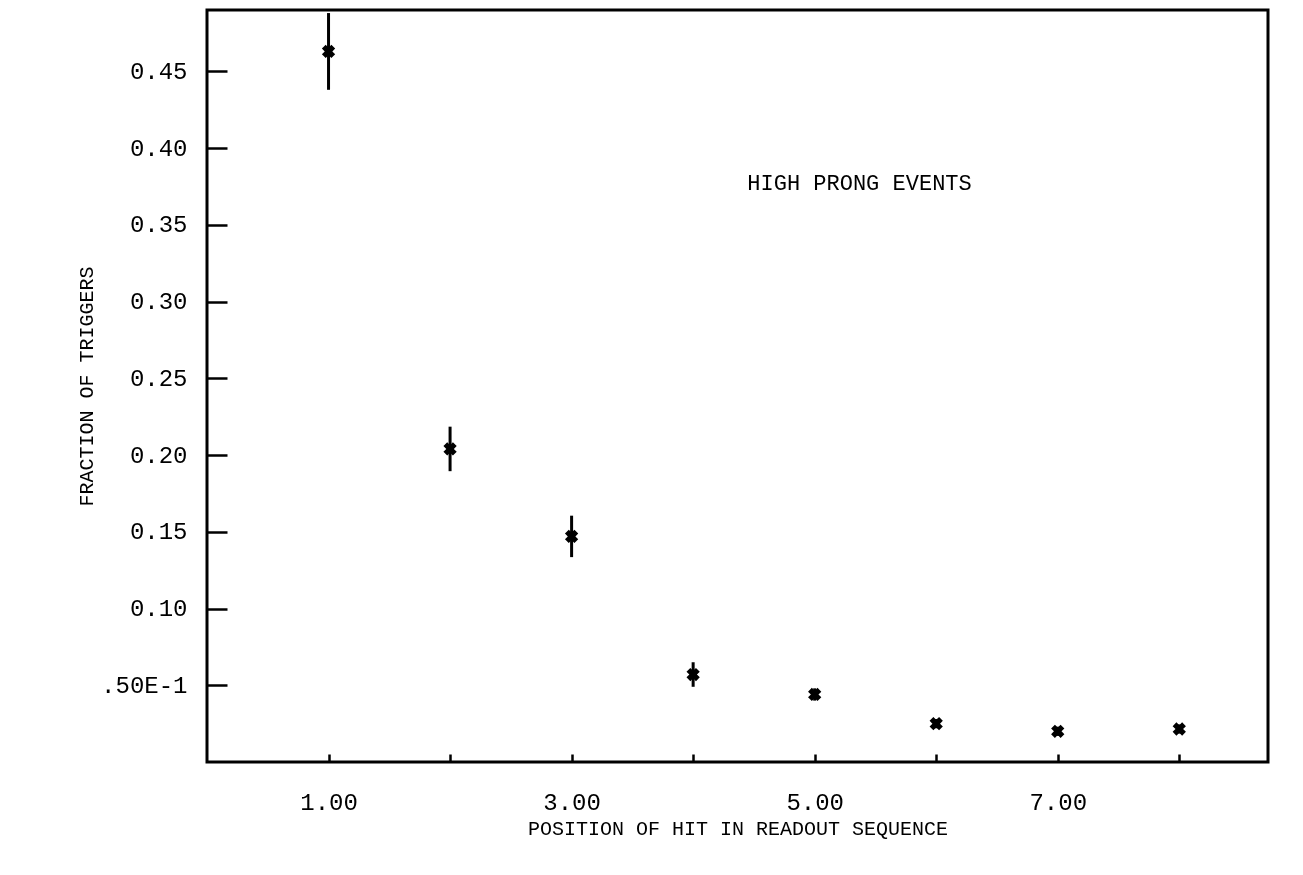 The width and height of the screenshot is (1303, 875). What do you see at coordinates (158, 149) in the screenshot?
I see `y-tick-label: 0.40` at bounding box center [158, 149].